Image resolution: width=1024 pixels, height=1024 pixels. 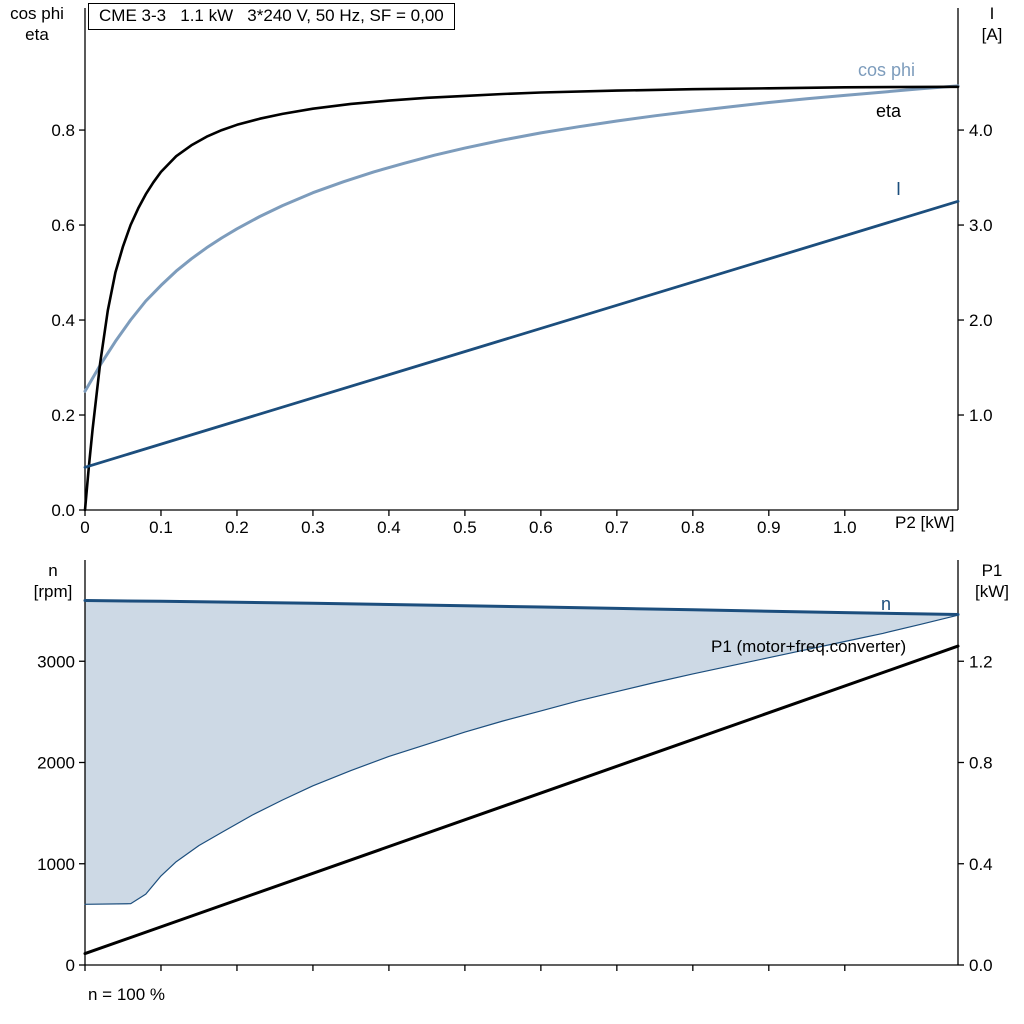 I want to click on top-right-axis-title: I [A], so click(x=991, y=24).